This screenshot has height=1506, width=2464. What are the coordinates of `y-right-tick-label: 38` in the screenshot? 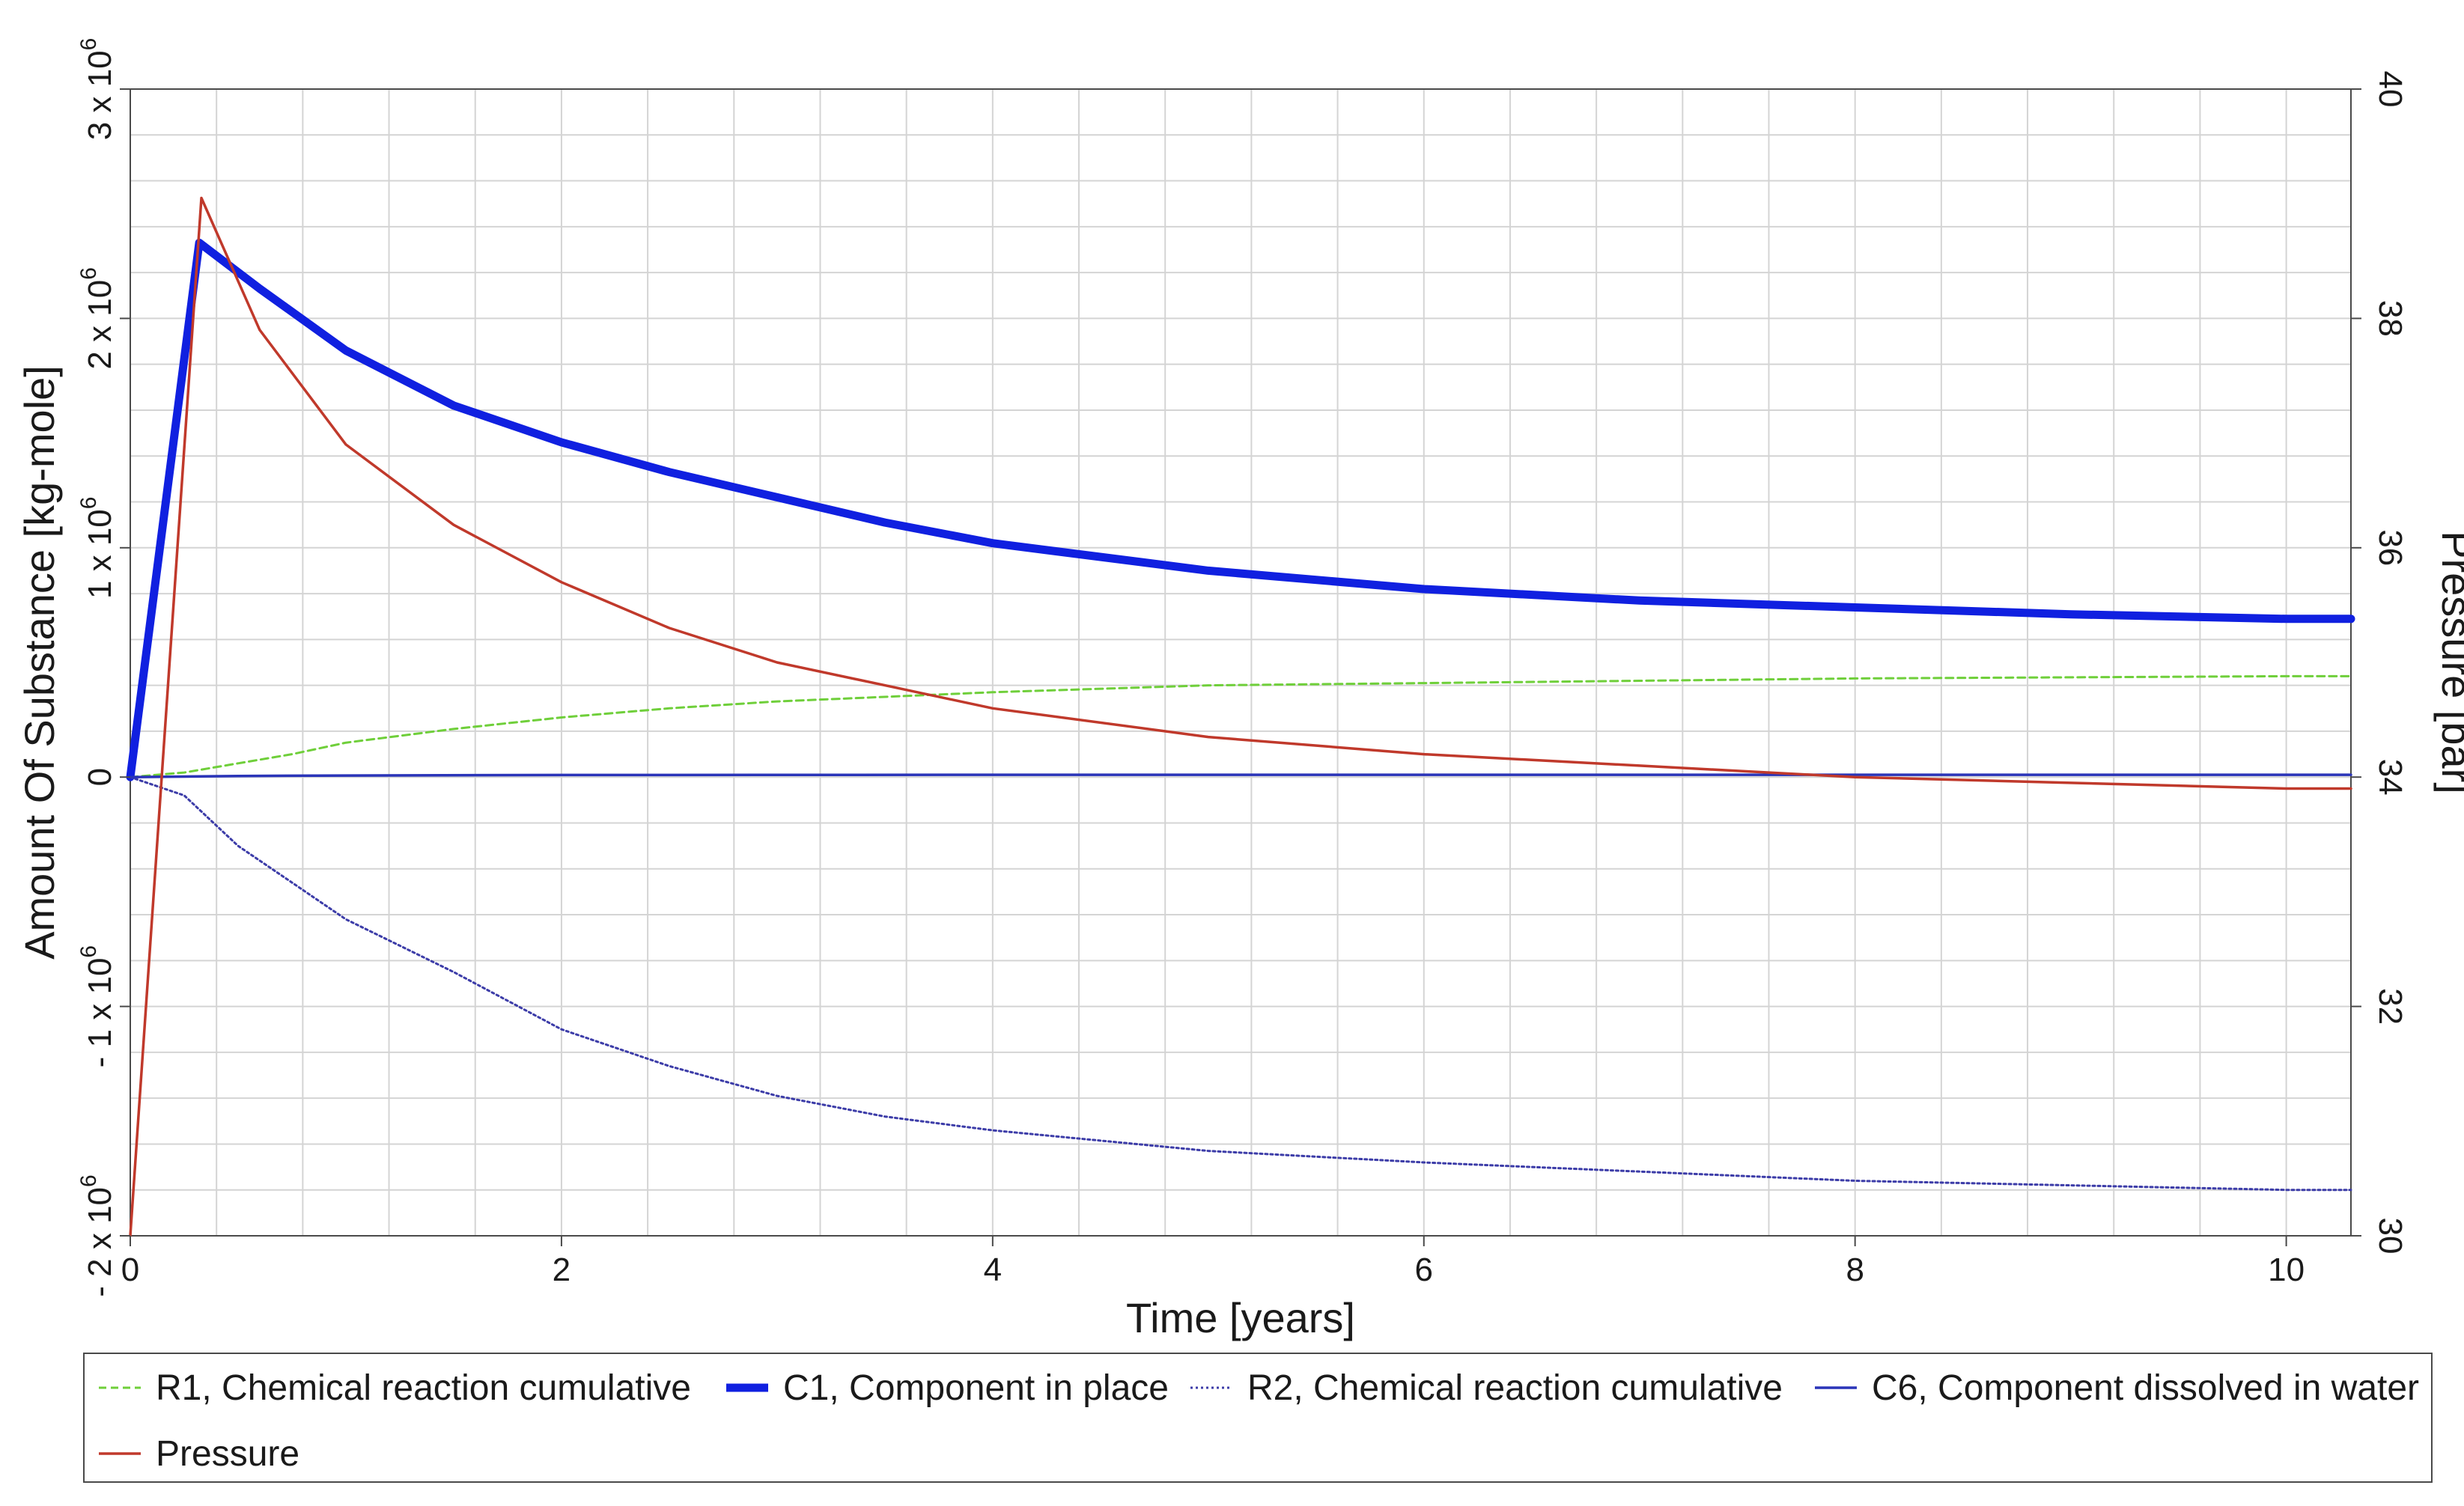 It's located at (2390, 318).